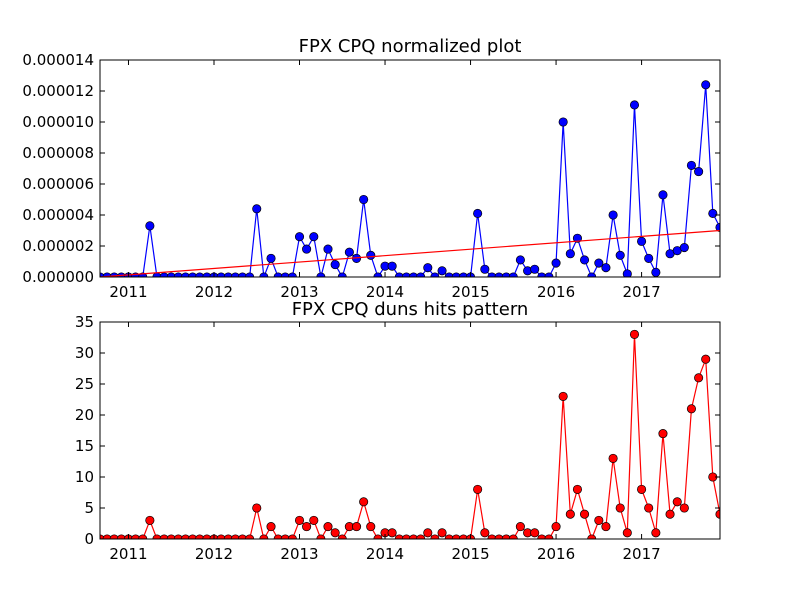  What do you see at coordinates (58, 122) in the screenshot?
I see `y-tick-label: 0.000010` at bounding box center [58, 122].